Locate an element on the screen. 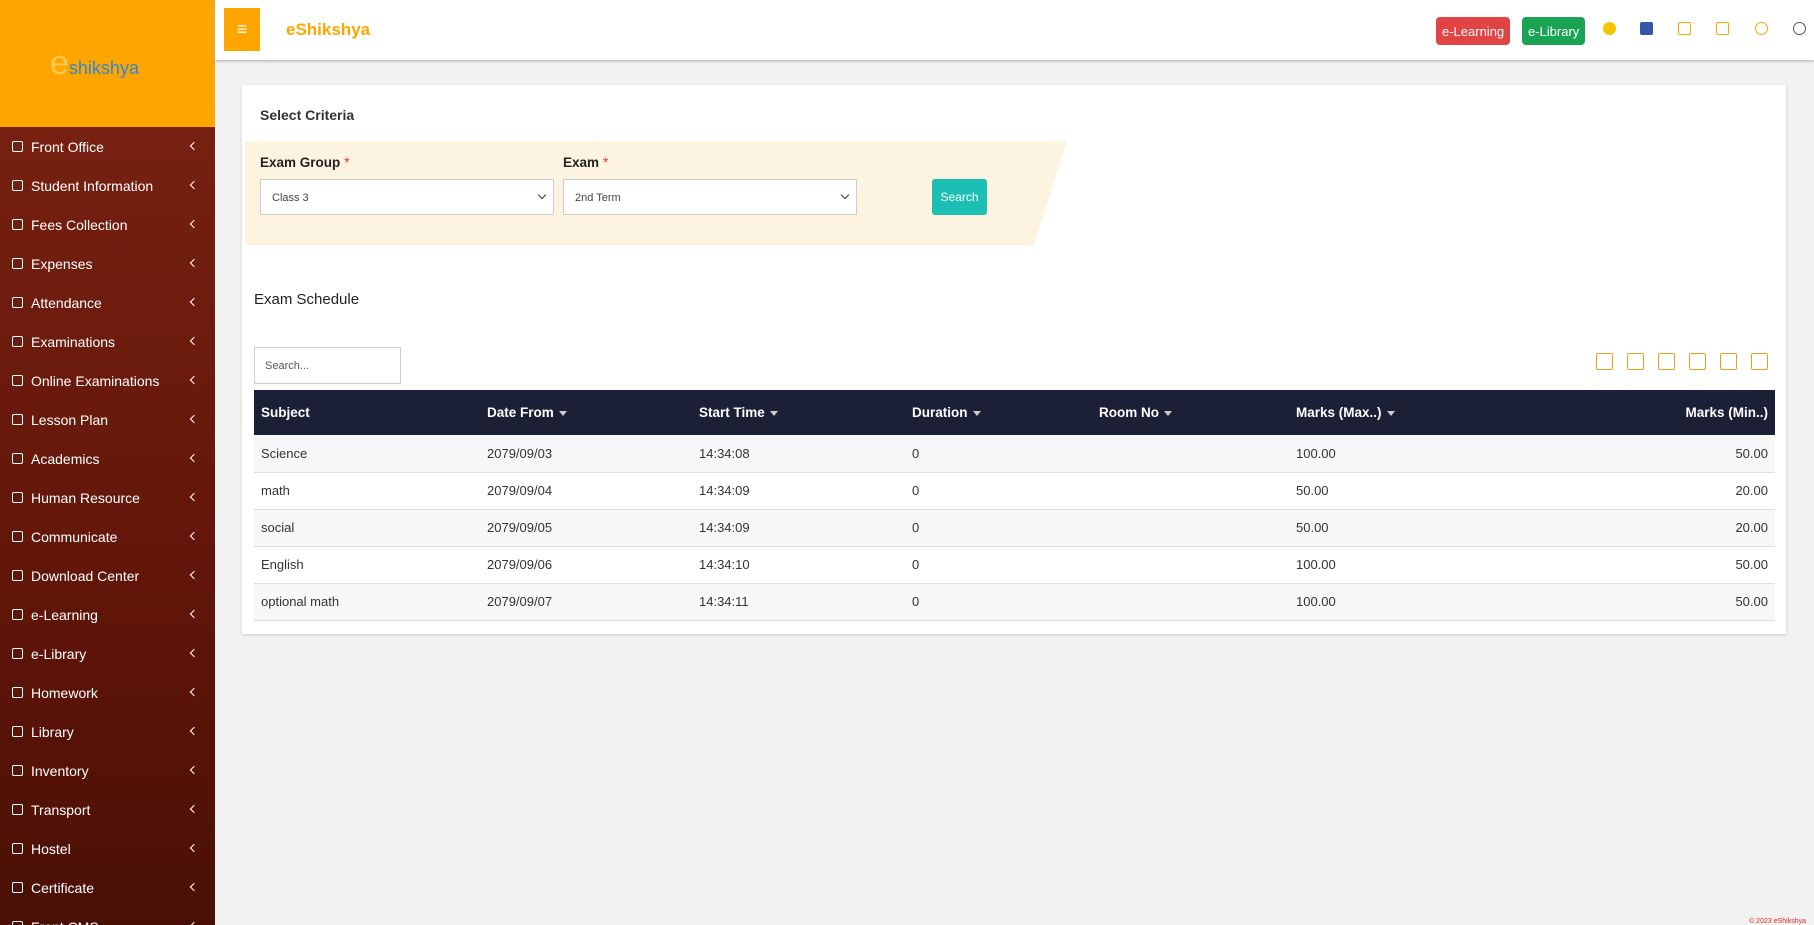 This screenshot has width=1814, height=925. menu-item: Front CMS is located at coordinates (107, 916).